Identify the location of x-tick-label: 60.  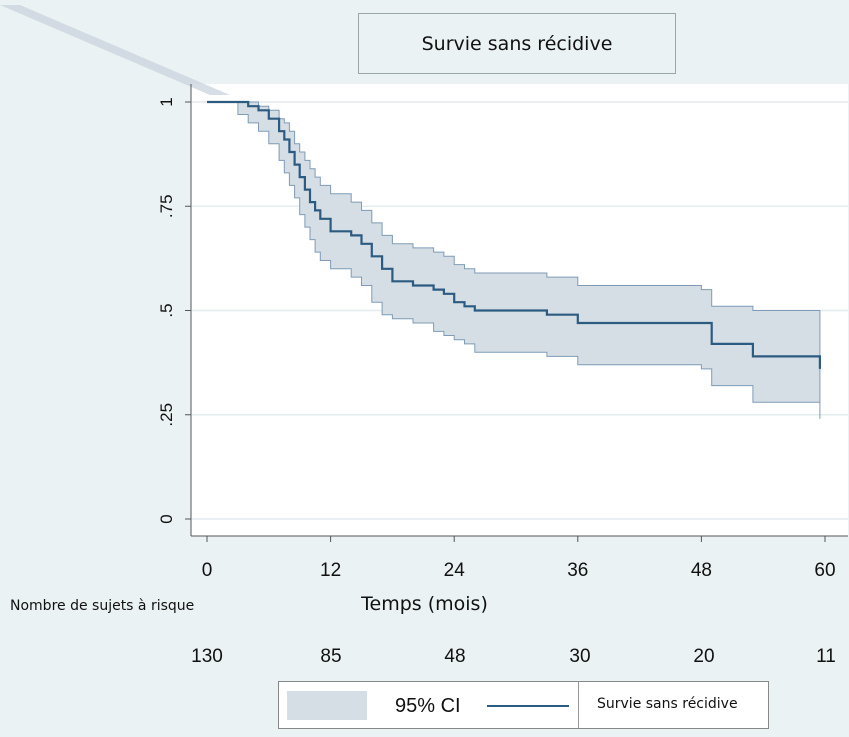
(824, 570).